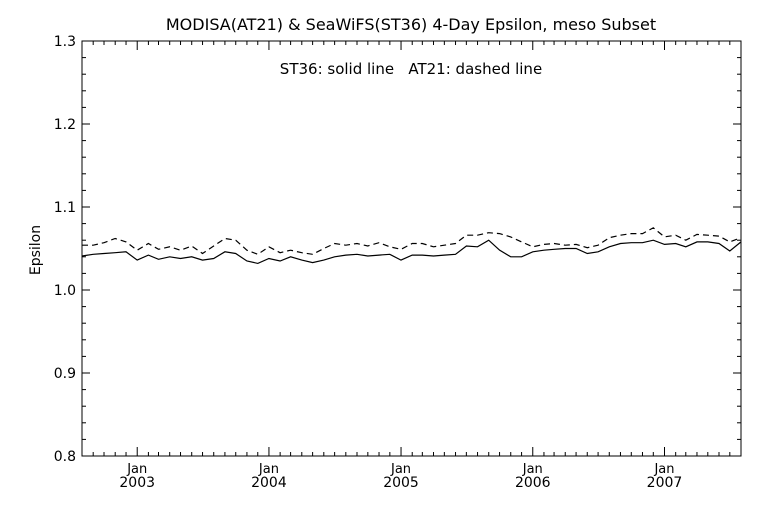 The width and height of the screenshot is (768, 512). I want to click on series-line-at21, so click(412, 241).